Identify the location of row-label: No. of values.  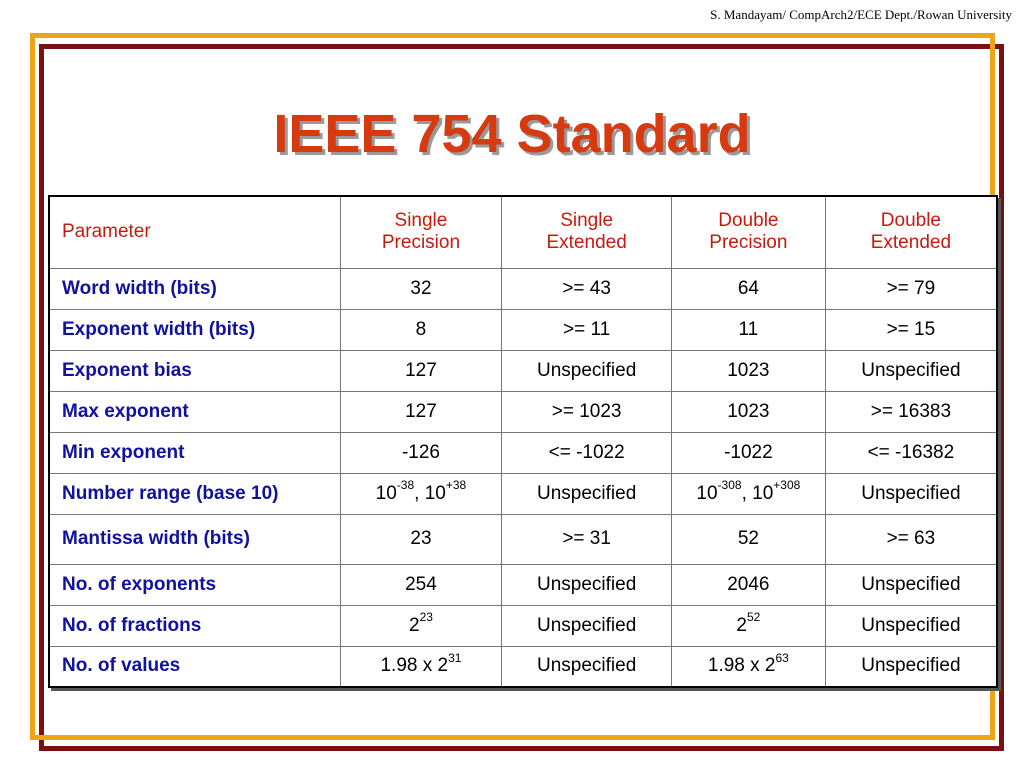
(194, 666).